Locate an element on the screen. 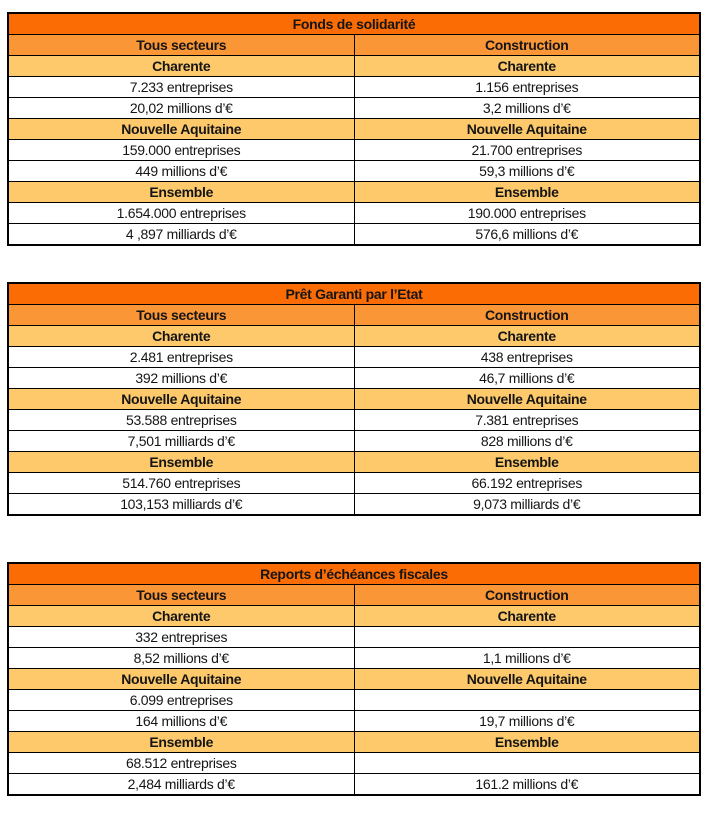  table-row: 2,484 milliards d’€ 161.2 millions d’€ is located at coordinates (354, 784).